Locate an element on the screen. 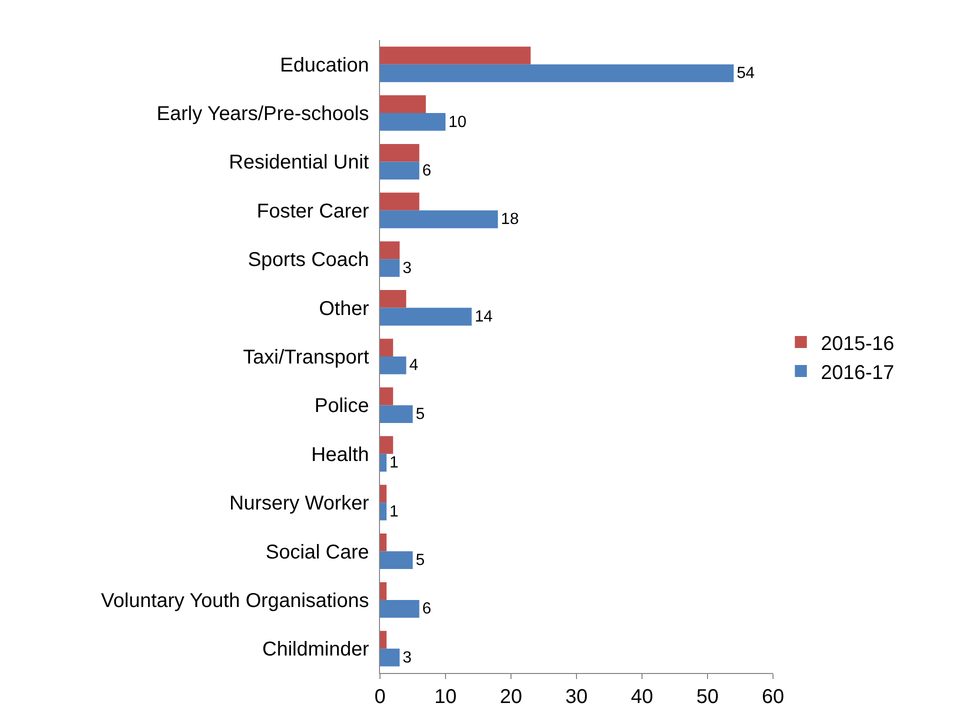  x-tick-label: 0 is located at coordinates (380, 697).